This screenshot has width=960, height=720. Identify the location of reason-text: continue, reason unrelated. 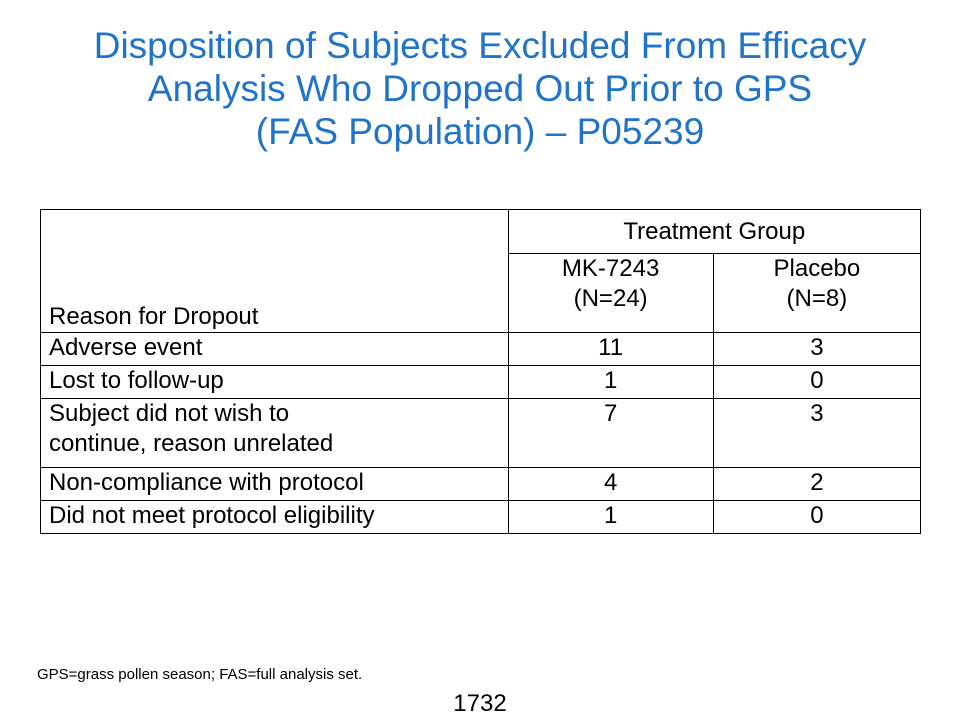
(191, 443).